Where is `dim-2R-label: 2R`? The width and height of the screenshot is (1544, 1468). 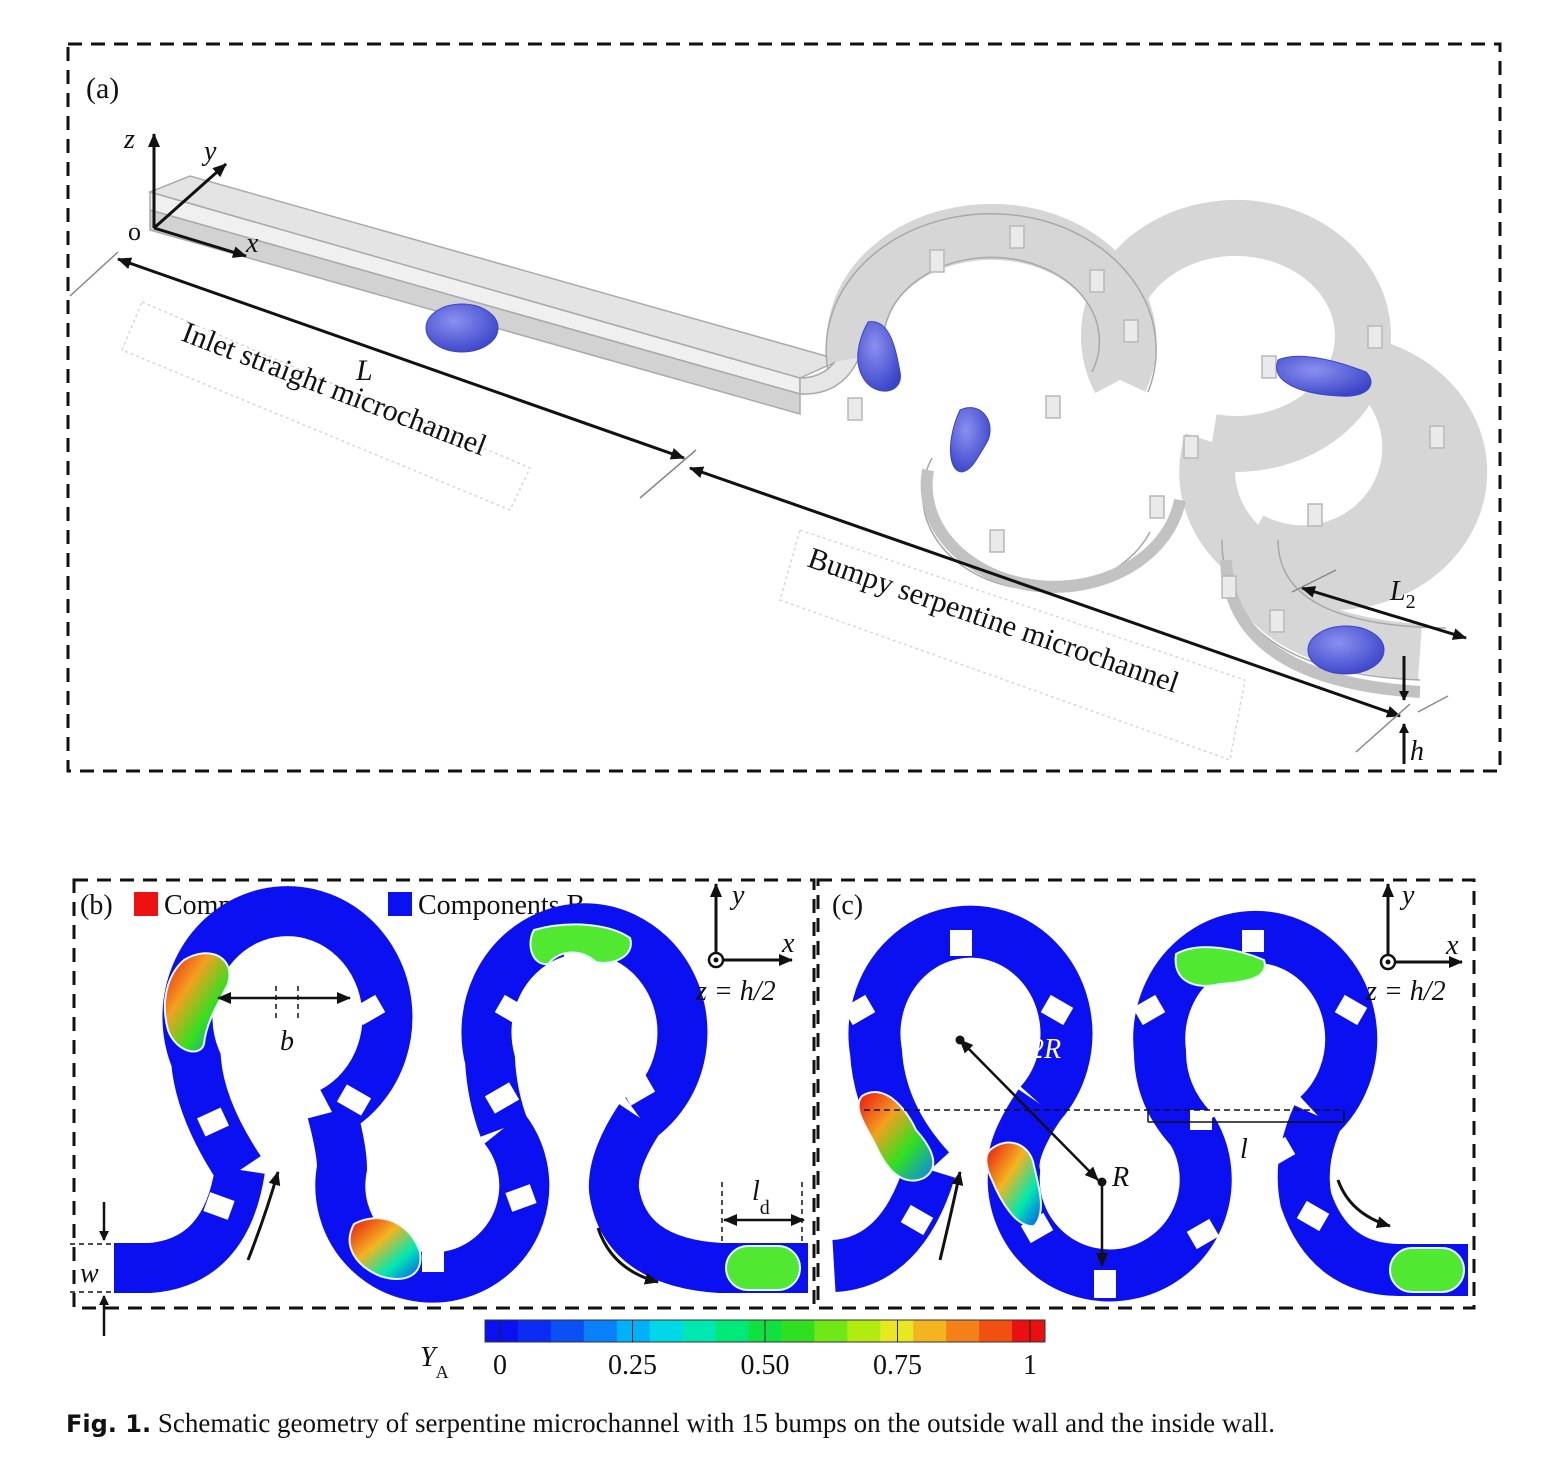
dim-2R-label: 2R is located at coordinates (1045, 1049).